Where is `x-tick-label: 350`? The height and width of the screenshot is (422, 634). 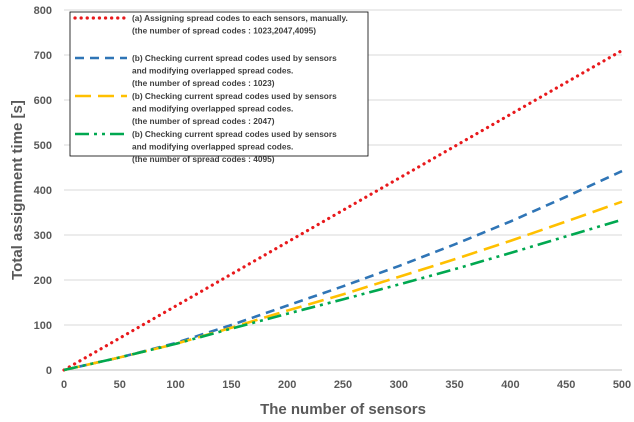
x-tick-label: 350 is located at coordinates (454, 385).